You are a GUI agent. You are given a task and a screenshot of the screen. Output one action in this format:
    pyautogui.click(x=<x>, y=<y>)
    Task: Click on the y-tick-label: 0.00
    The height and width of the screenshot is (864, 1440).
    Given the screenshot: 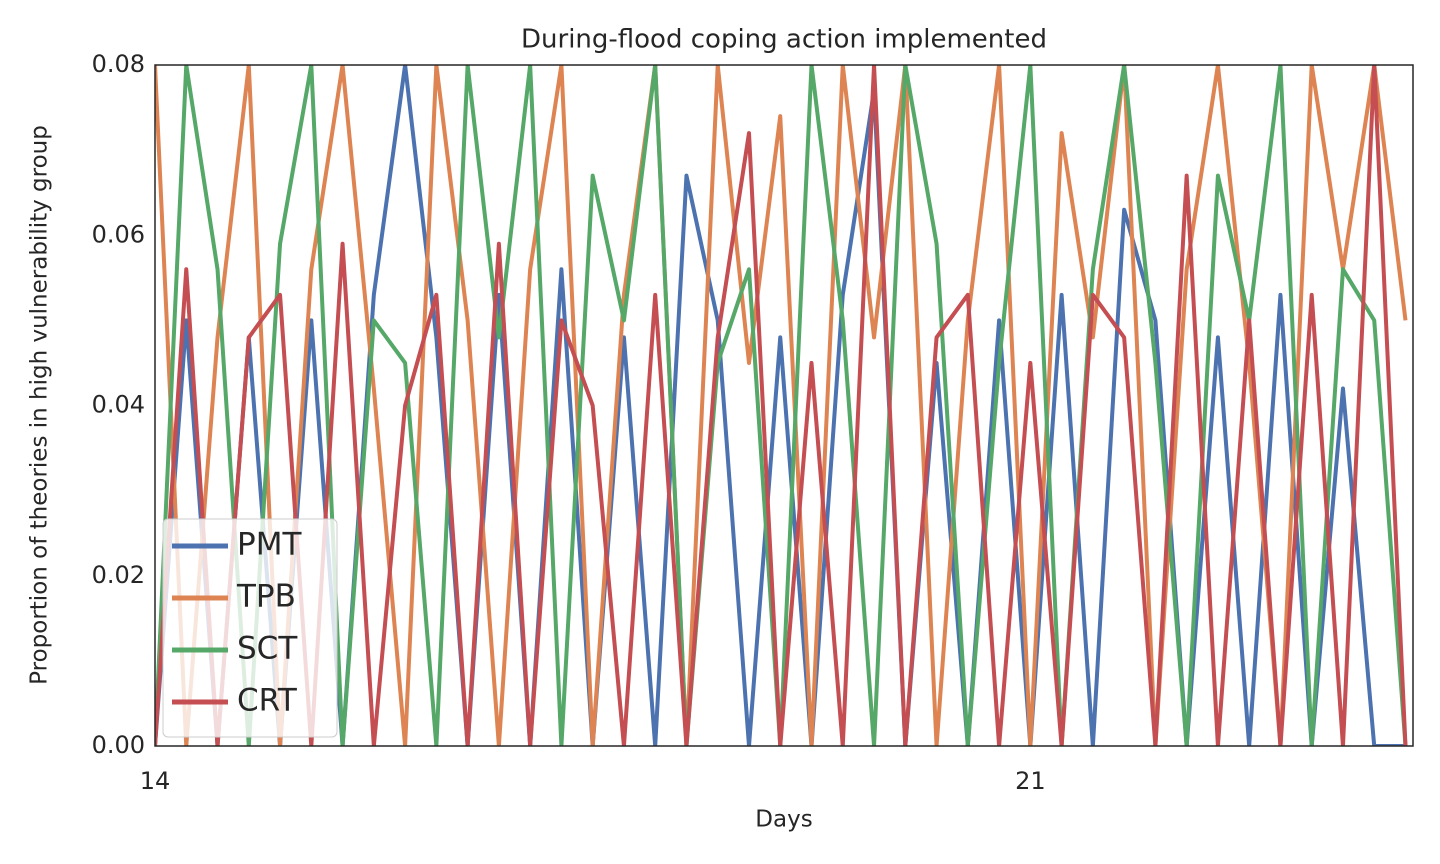 What is the action you would take?
    pyautogui.click(x=118, y=745)
    